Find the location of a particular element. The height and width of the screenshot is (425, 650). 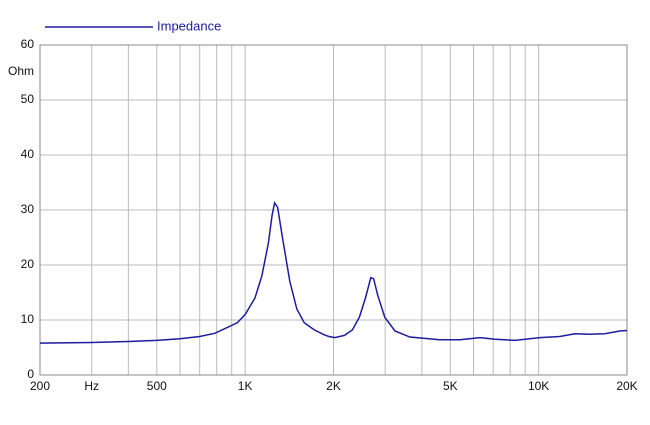

y-tick-label: 50 is located at coordinates (28, 99).